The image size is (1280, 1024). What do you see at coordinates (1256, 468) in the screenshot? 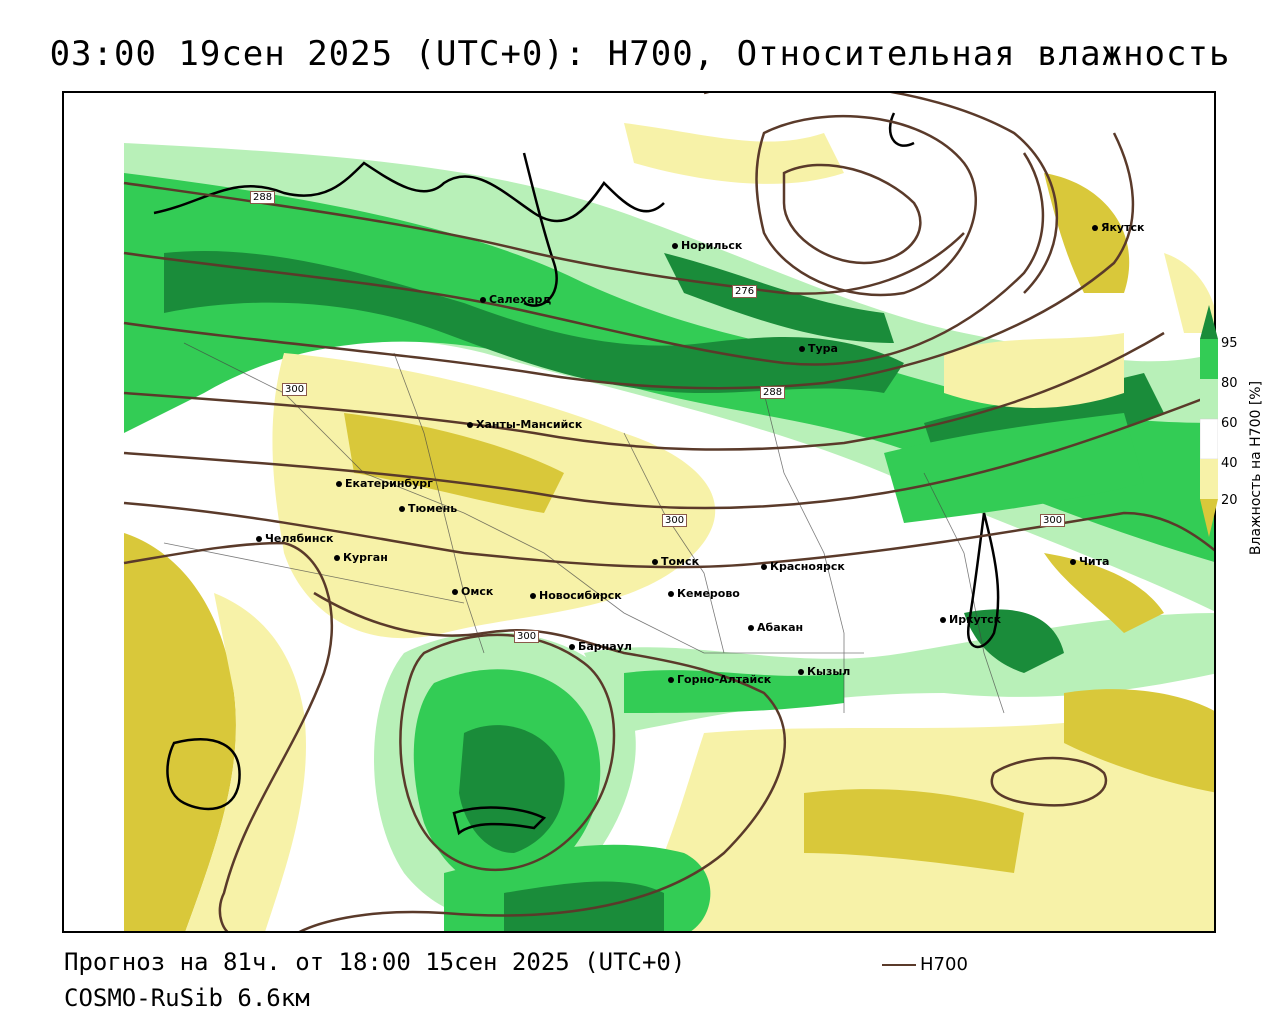
I see `colorbar-label: Влажность на H700 [%]` at bounding box center [1256, 468].